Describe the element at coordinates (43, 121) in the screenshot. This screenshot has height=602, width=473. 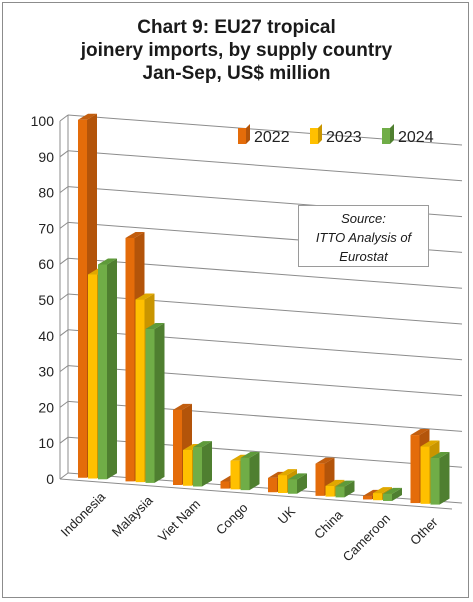
I see `y-tick-label: 100` at that location.